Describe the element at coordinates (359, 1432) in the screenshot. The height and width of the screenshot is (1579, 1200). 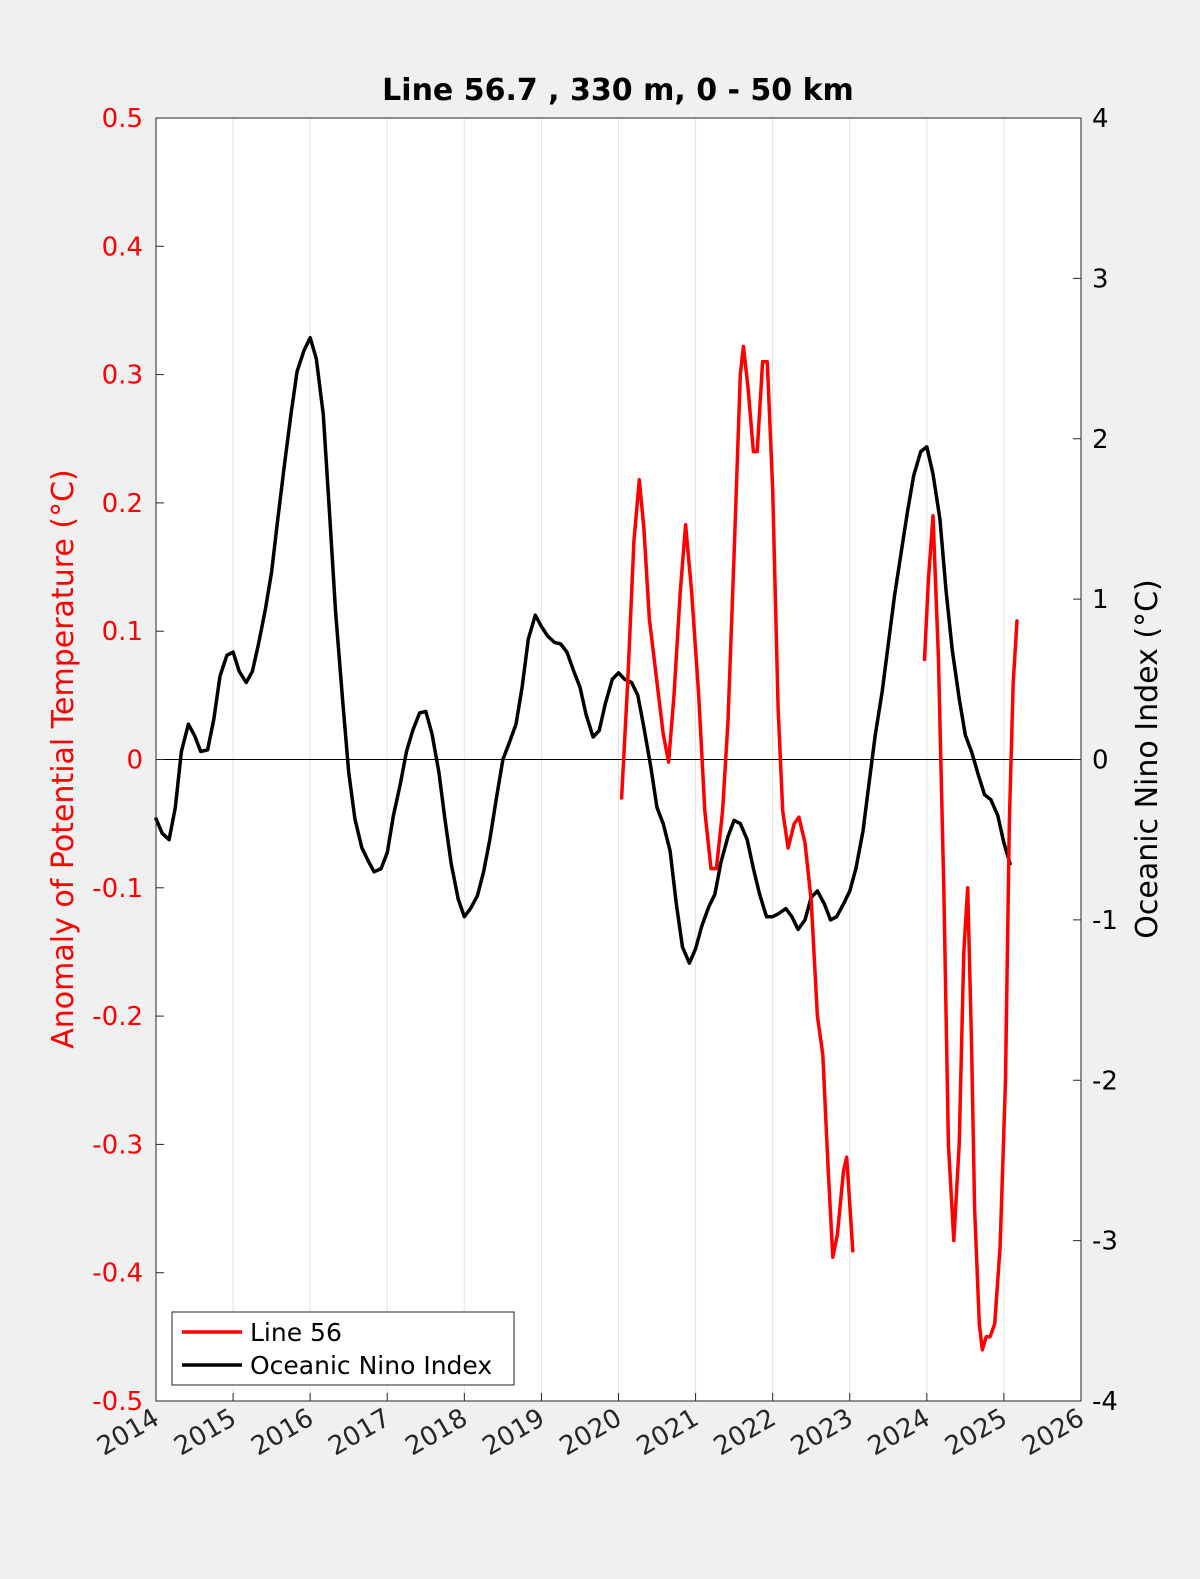
I see `x-tick-label: 2017` at that location.